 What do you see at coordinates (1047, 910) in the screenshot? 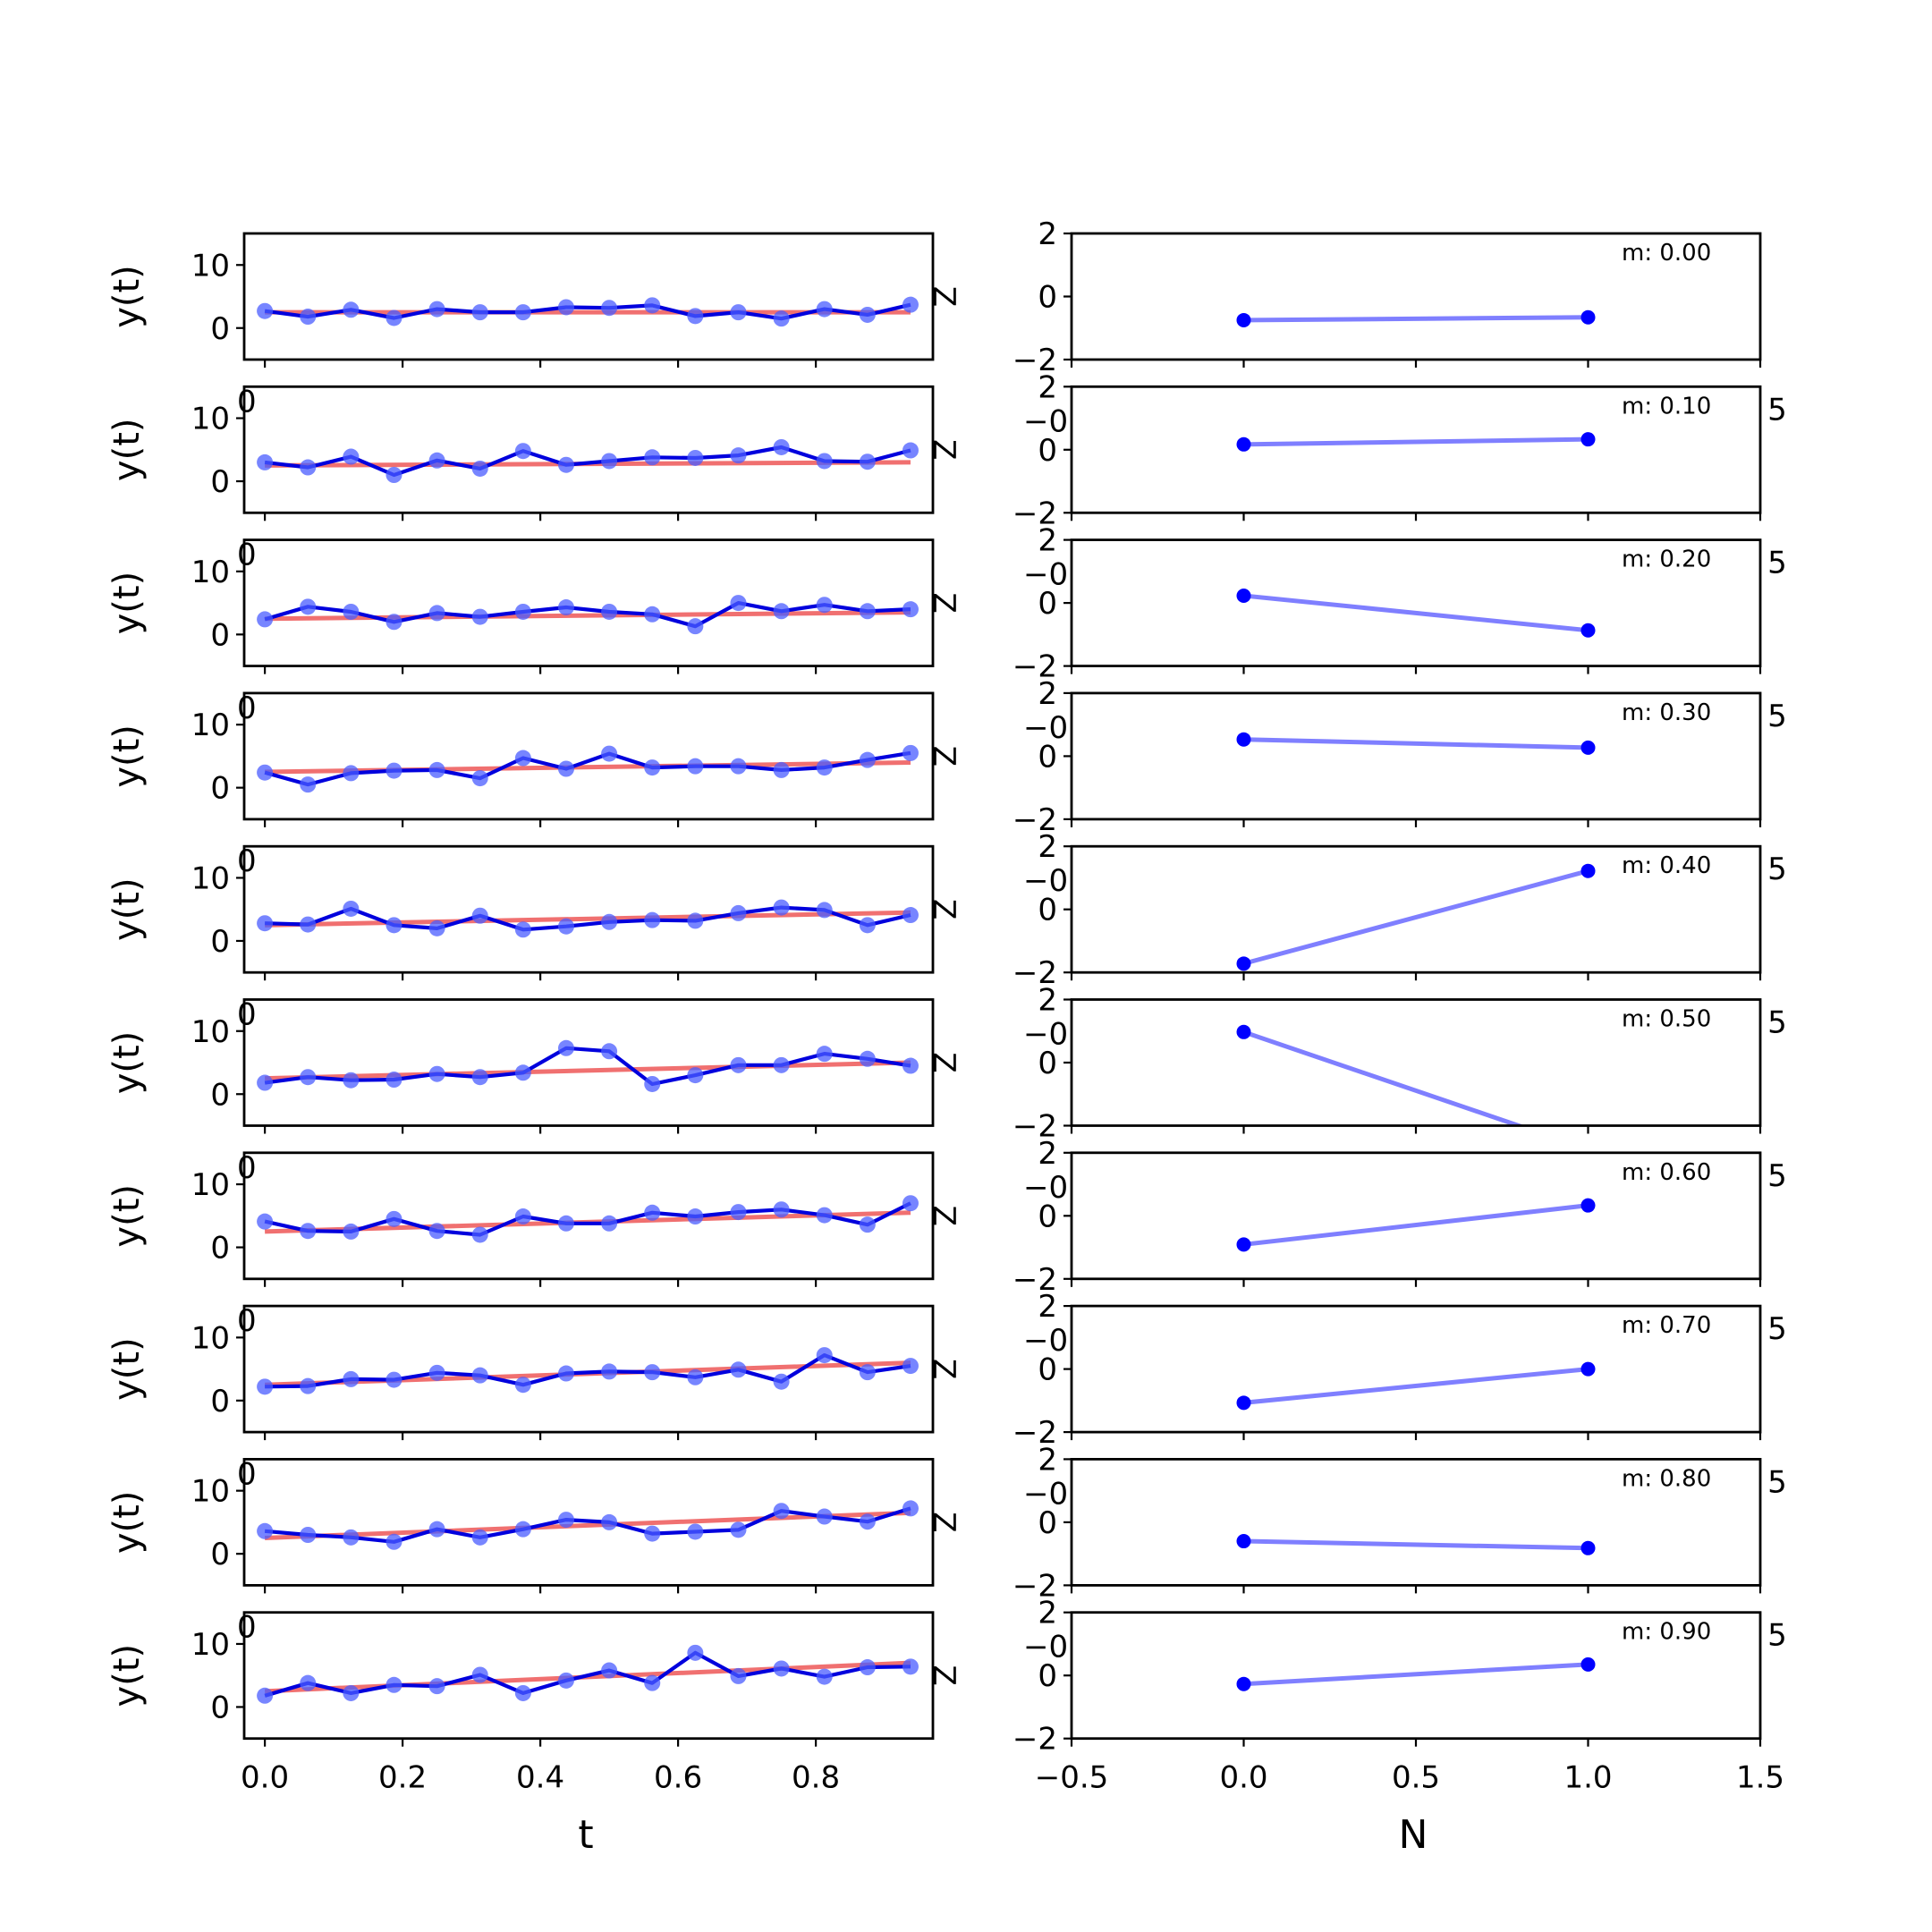
I see `right-ytick-label-4-1: 0` at bounding box center [1047, 910].